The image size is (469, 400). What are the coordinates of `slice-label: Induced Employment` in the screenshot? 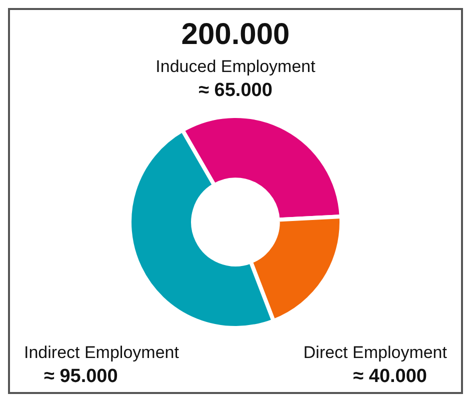 It's located at (236, 66).